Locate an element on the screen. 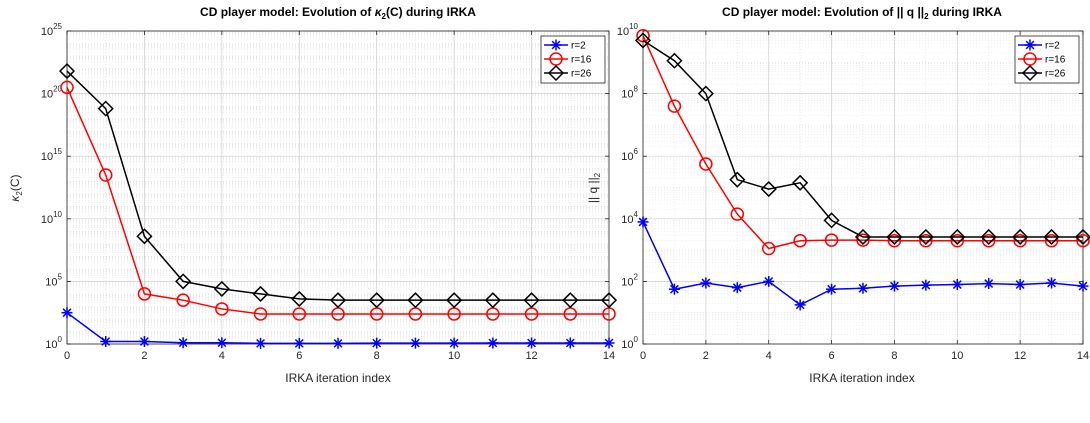  legend-entry: r=2 is located at coordinates (1039, 45).